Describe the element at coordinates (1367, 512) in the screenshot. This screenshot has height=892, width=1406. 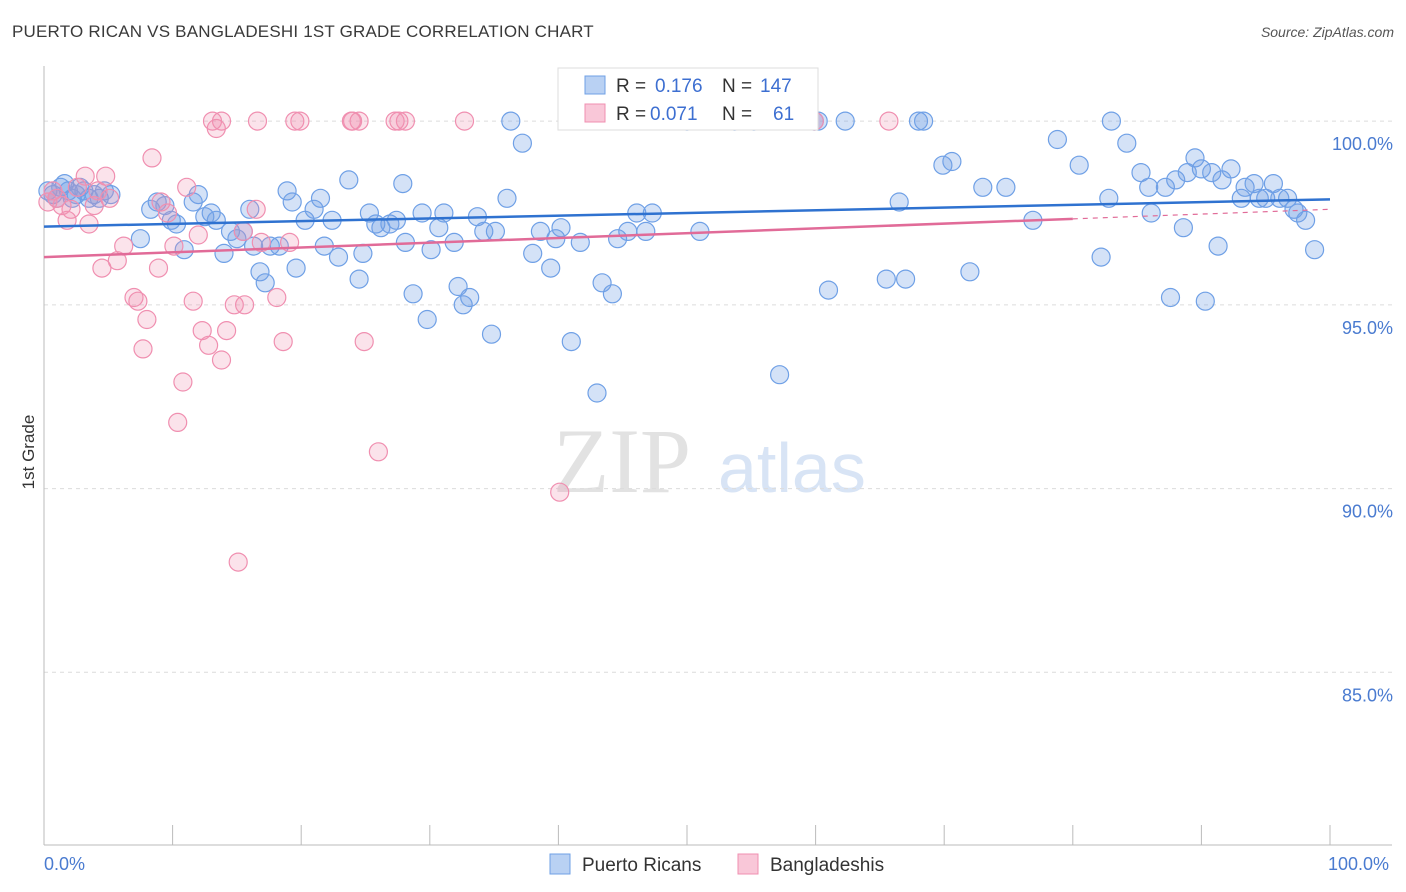
I see `y-tick-label-2: 90.0%` at that location.